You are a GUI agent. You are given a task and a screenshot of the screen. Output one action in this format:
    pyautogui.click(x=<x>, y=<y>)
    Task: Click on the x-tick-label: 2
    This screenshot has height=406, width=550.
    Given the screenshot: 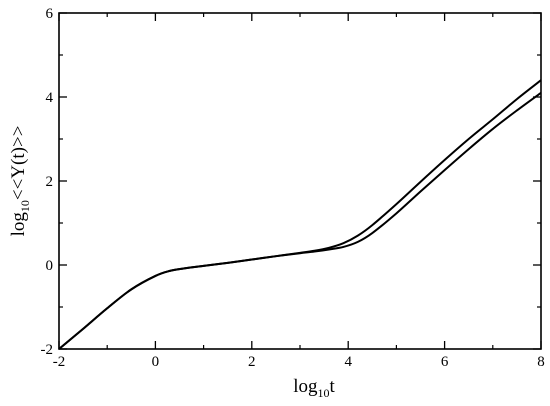 What is the action you would take?
    pyautogui.click(x=252, y=362)
    